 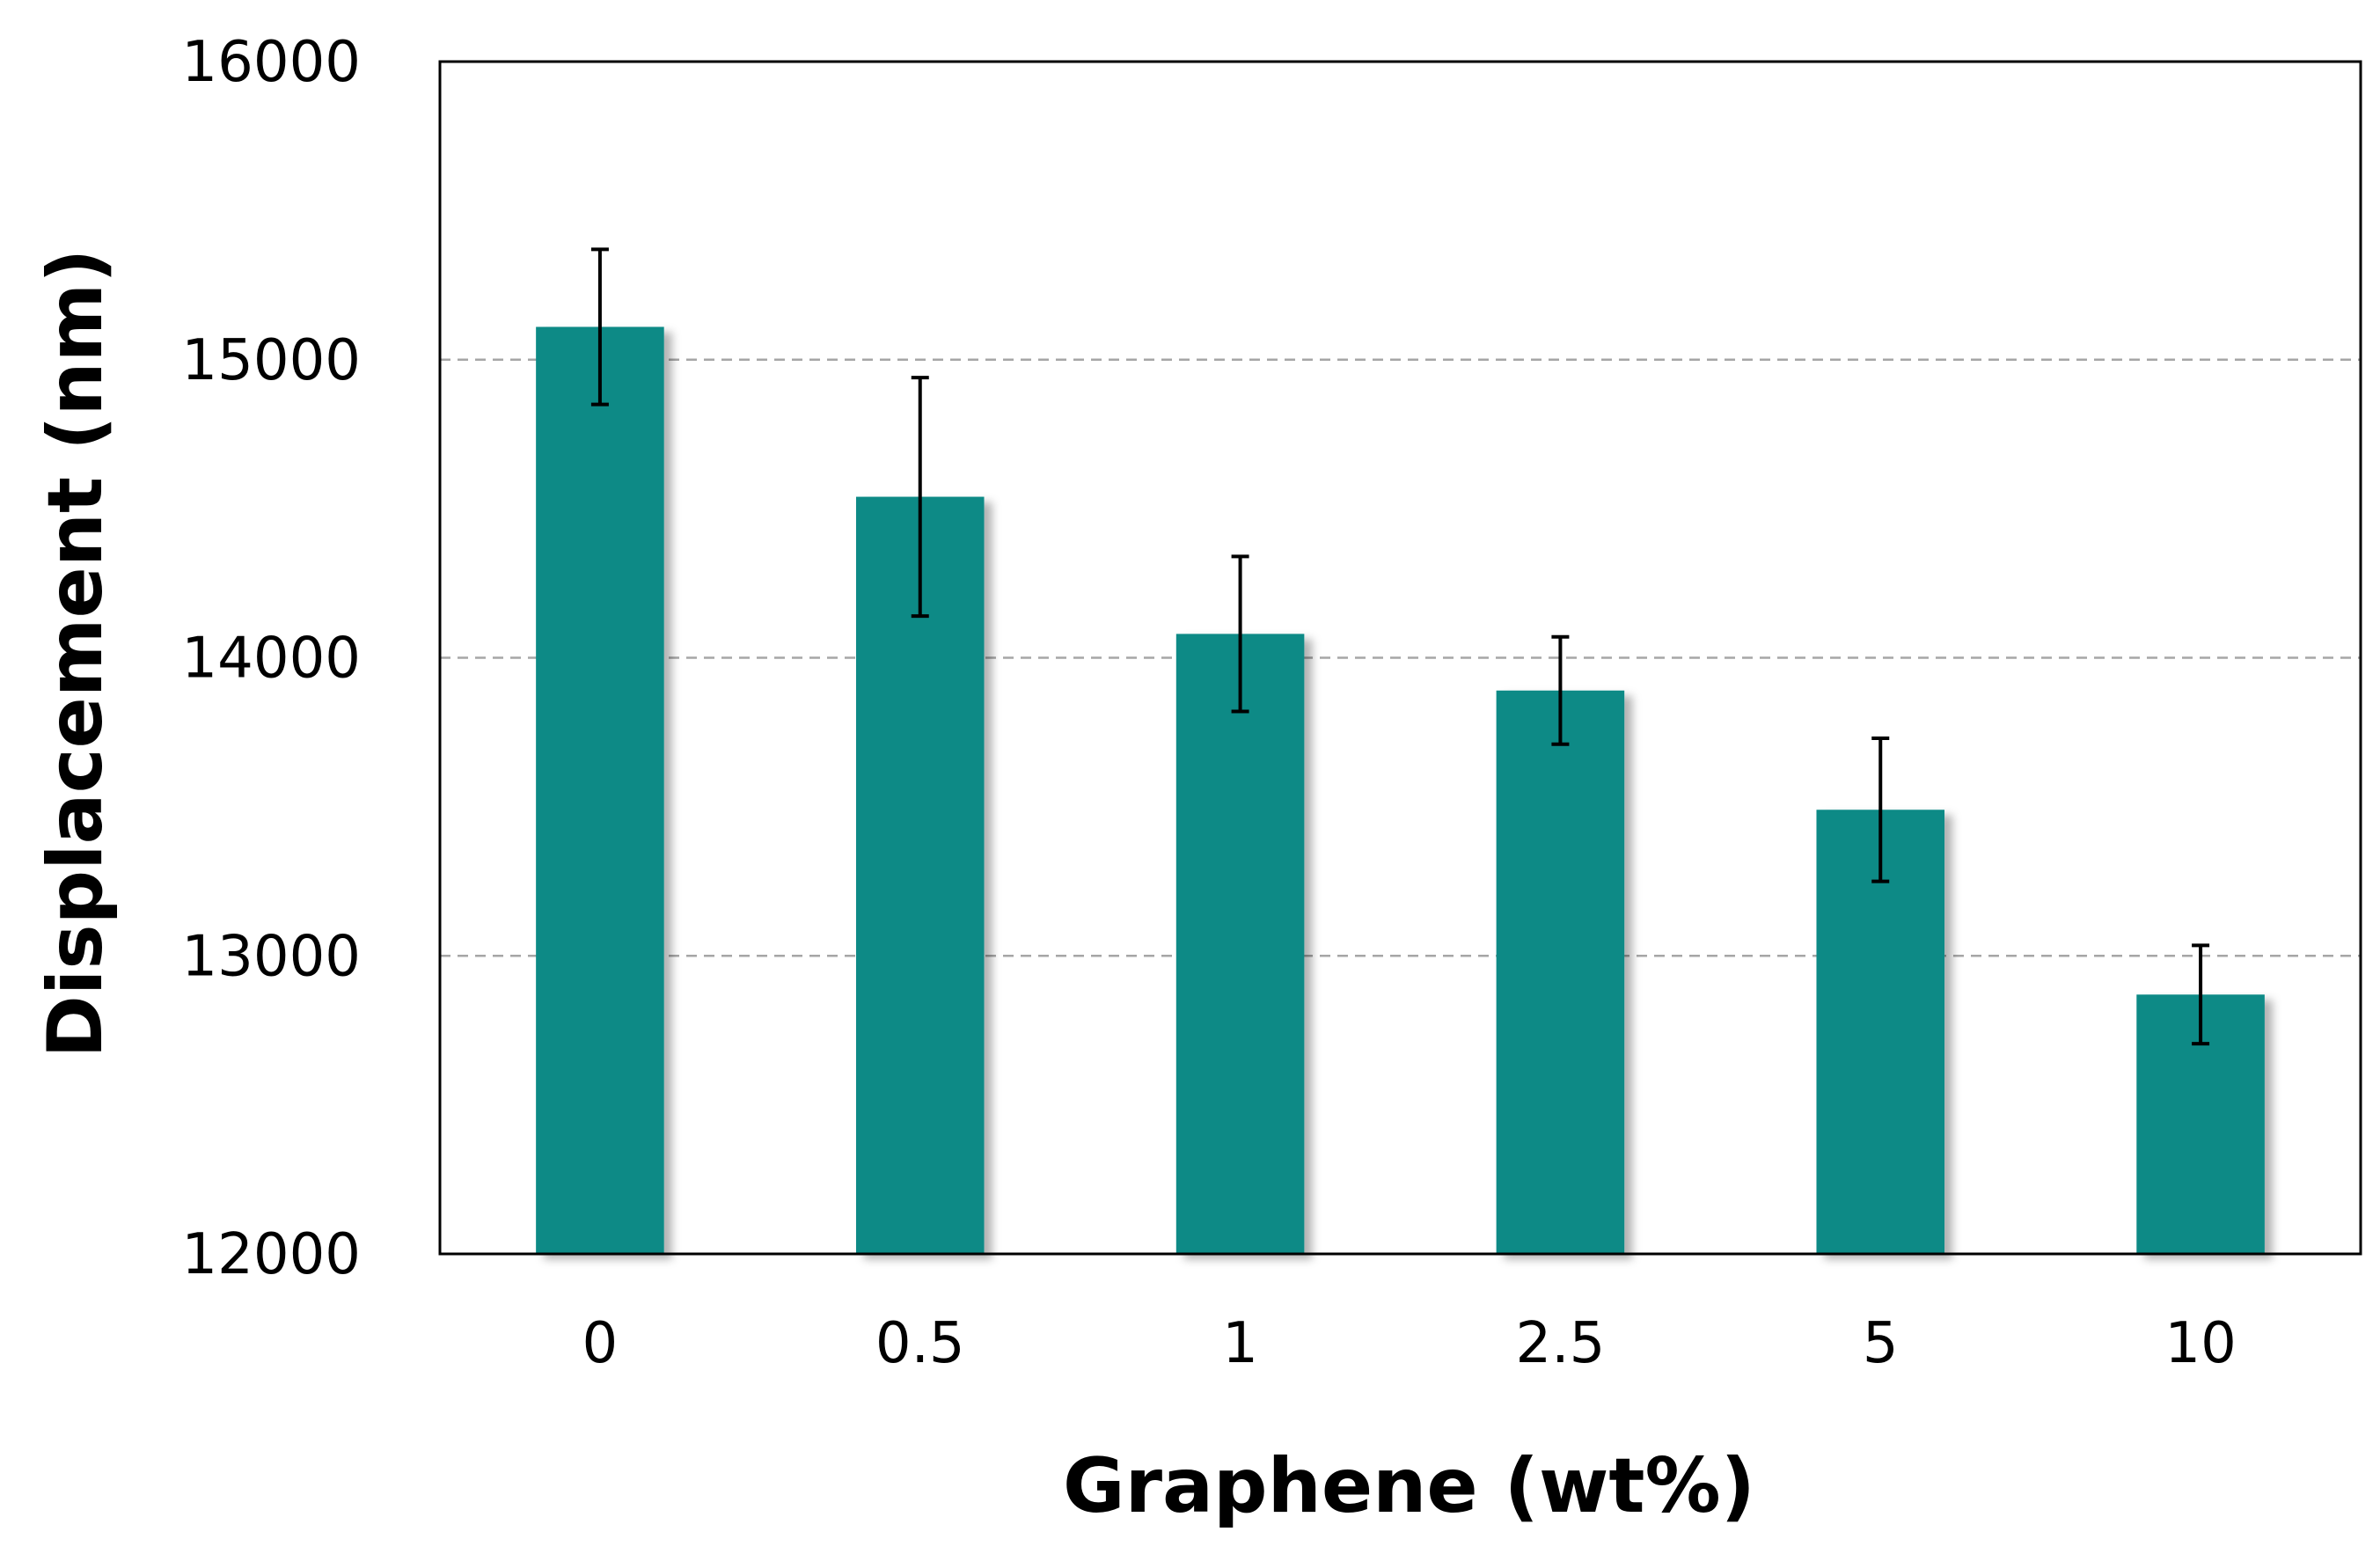 I want to click on x-tick-label-10: 10, so click(x=2200, y=1343).